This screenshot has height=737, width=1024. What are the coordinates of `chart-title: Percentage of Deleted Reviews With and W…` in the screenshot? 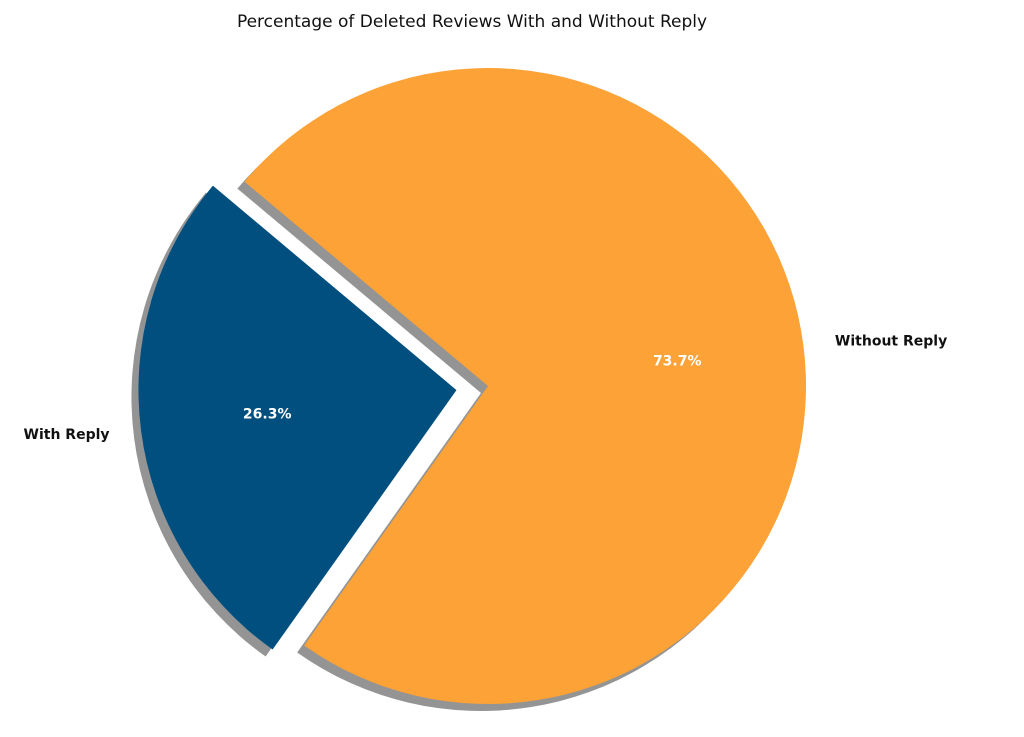 It's located at (472, 22).